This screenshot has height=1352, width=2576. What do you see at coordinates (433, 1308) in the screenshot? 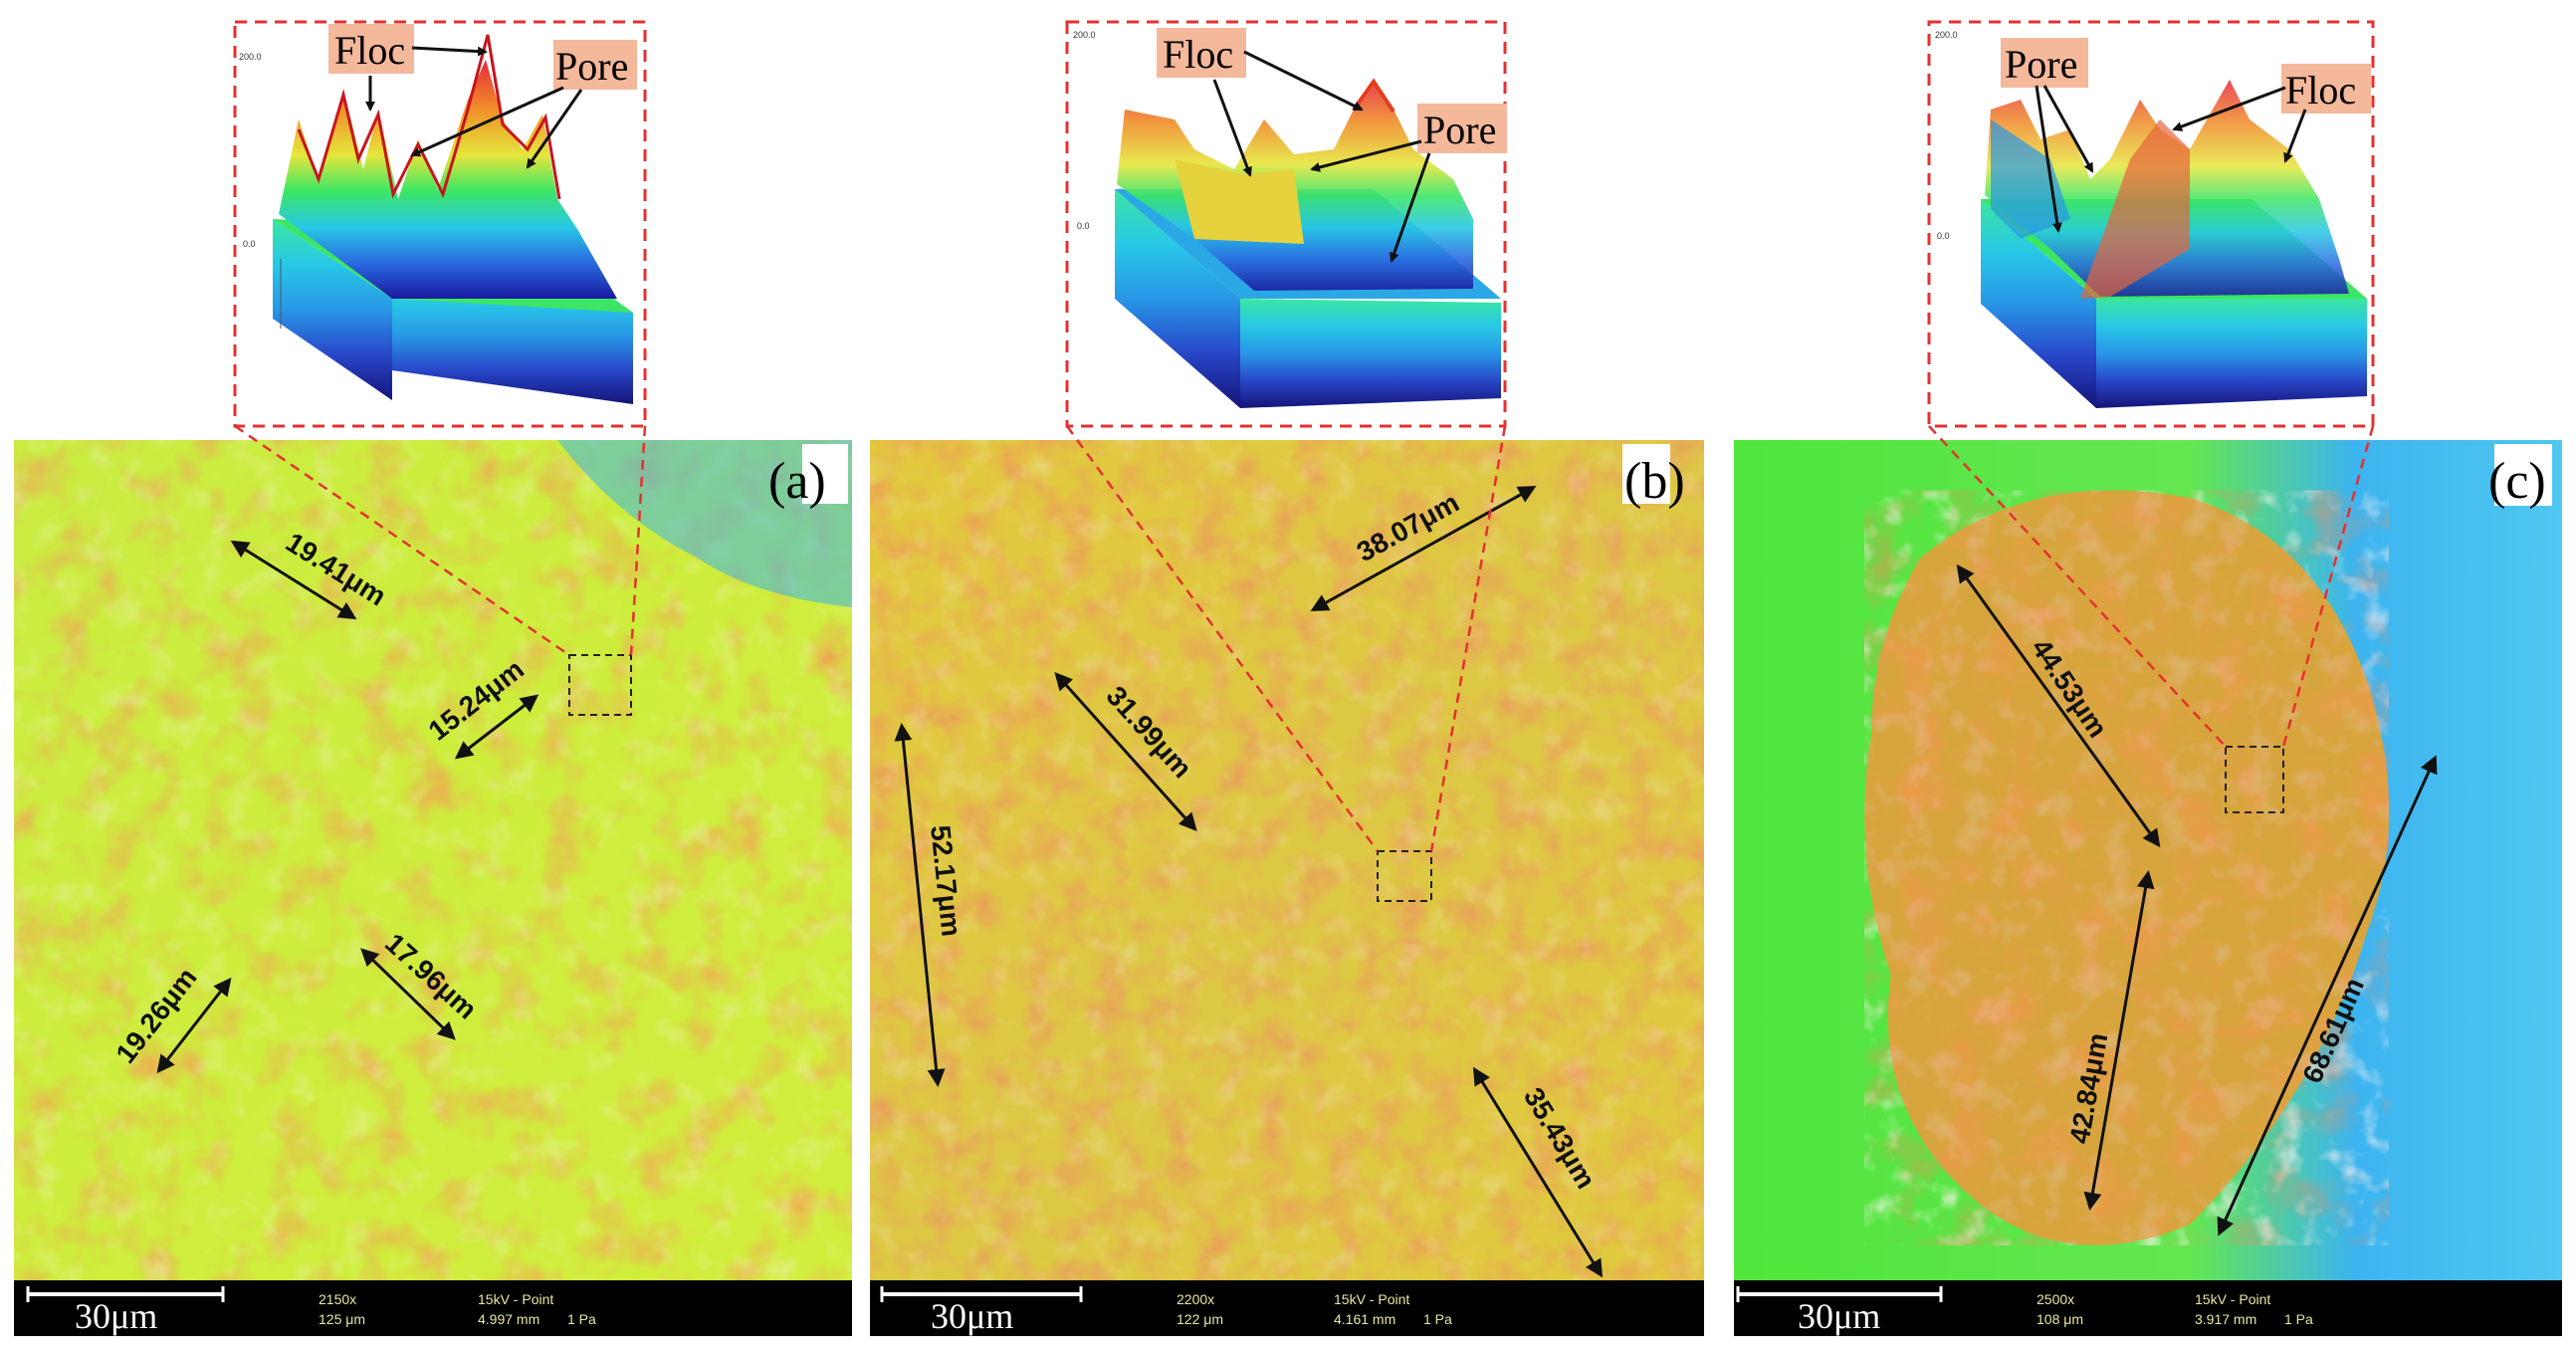
I see `panel-a-infobar` at bounding box center [433, 1308].